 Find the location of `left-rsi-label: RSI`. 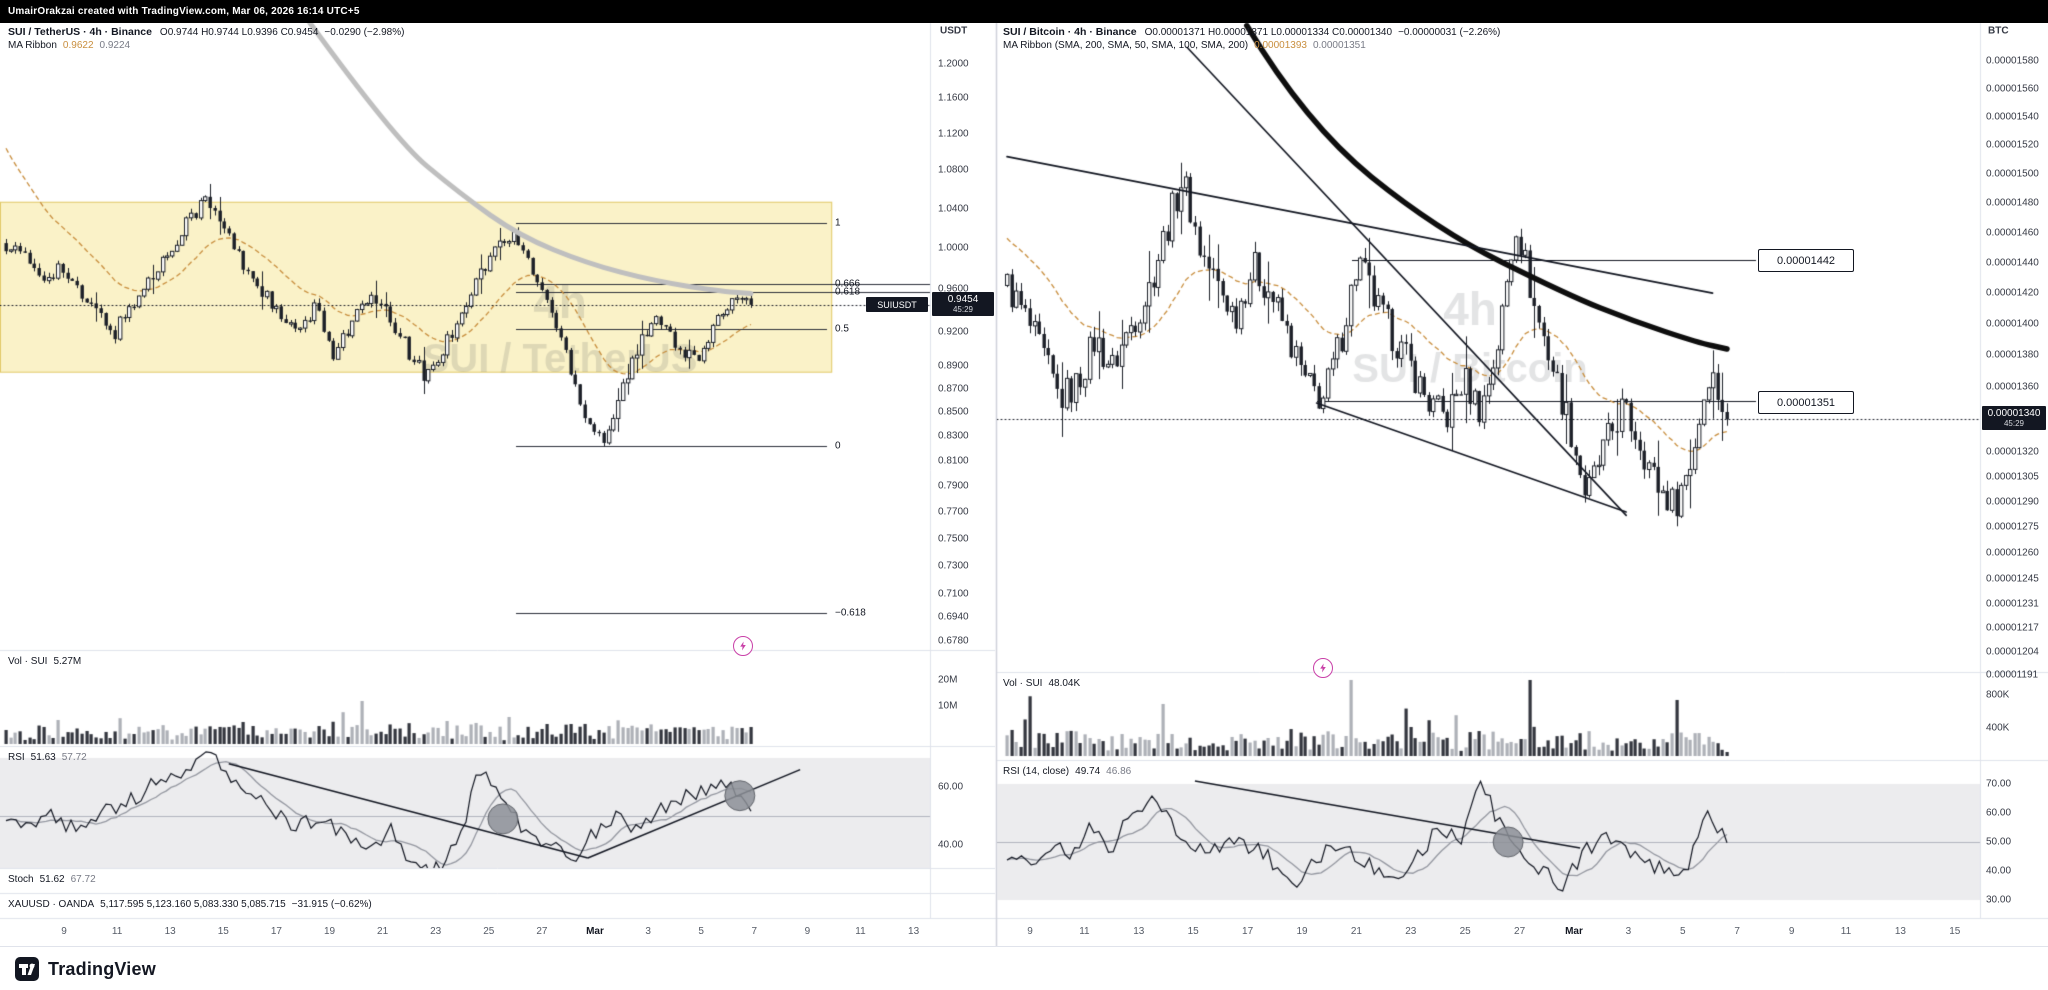

left-rsi-label: RSI is located at coordinates (16, 757).